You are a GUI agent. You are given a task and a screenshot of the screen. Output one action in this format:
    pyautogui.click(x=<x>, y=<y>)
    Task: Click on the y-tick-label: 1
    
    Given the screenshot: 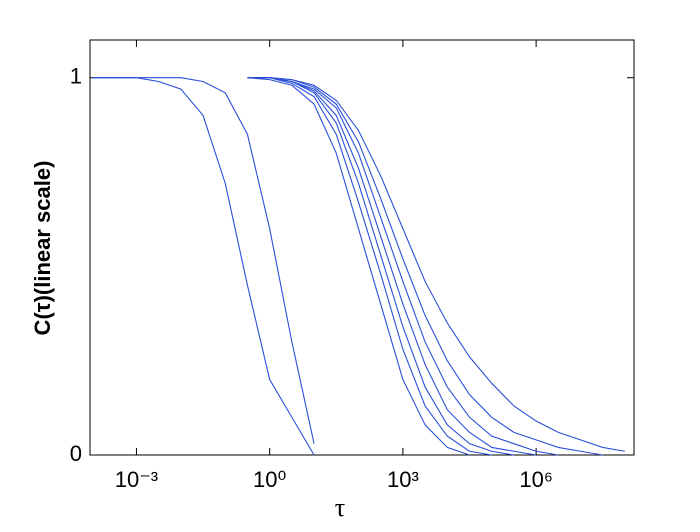 What is the action you would take?
    pyautogui.click(x=76, y=76)
    